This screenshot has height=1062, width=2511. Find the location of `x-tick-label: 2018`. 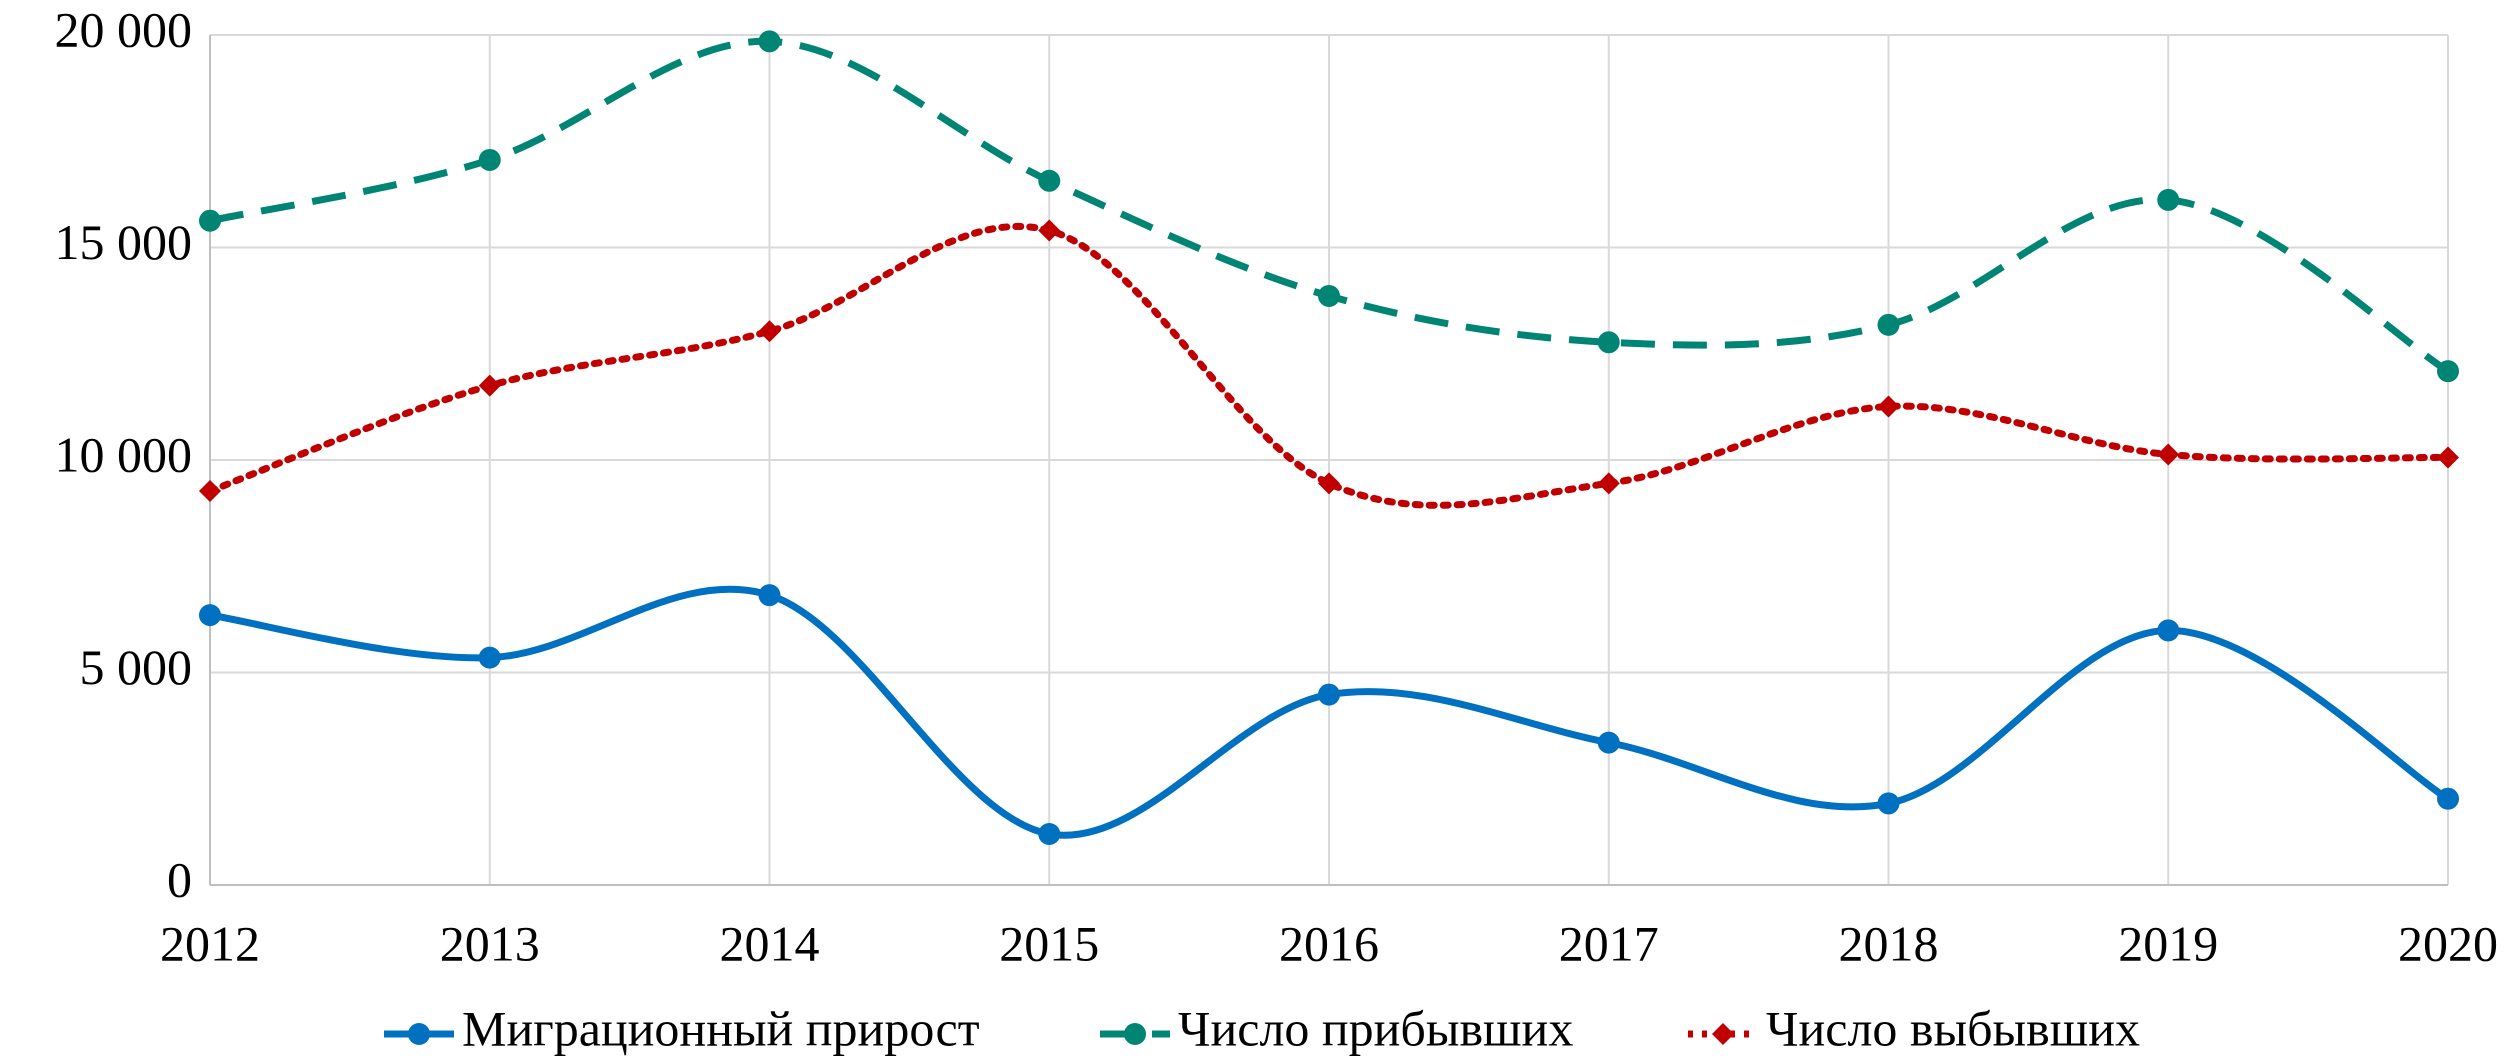

x-tick-label: 2018 is located at coordinates (1889, 943).